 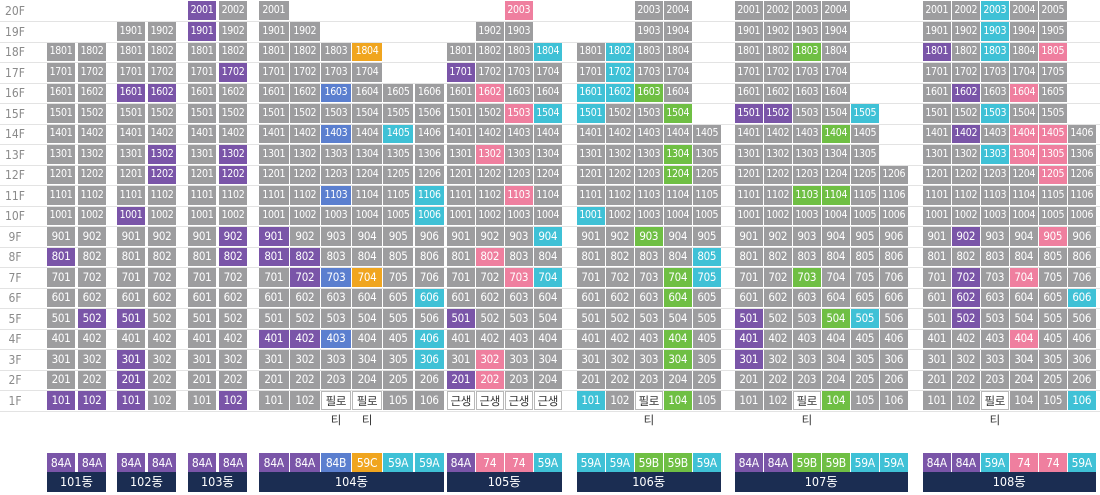 I want to click on unit-cell: 1306, so click(x=1082, y=154).